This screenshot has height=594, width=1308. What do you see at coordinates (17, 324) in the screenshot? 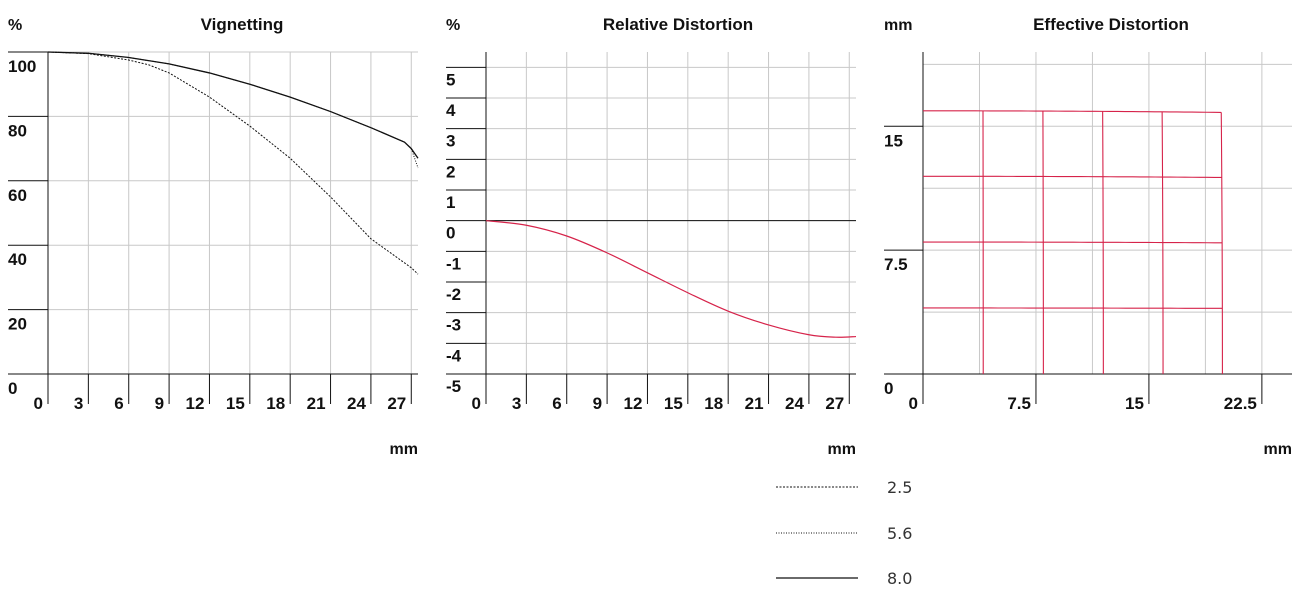
I see `vignetting-y-tick-label: 20` at bounding box center [17, 324].